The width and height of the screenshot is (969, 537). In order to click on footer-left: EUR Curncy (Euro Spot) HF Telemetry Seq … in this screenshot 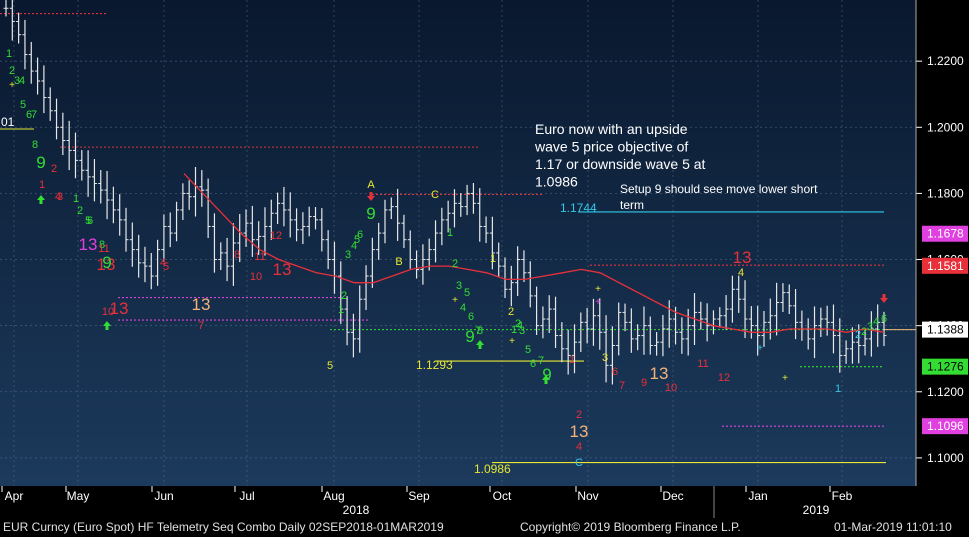, I will do `click(223, 527)`.